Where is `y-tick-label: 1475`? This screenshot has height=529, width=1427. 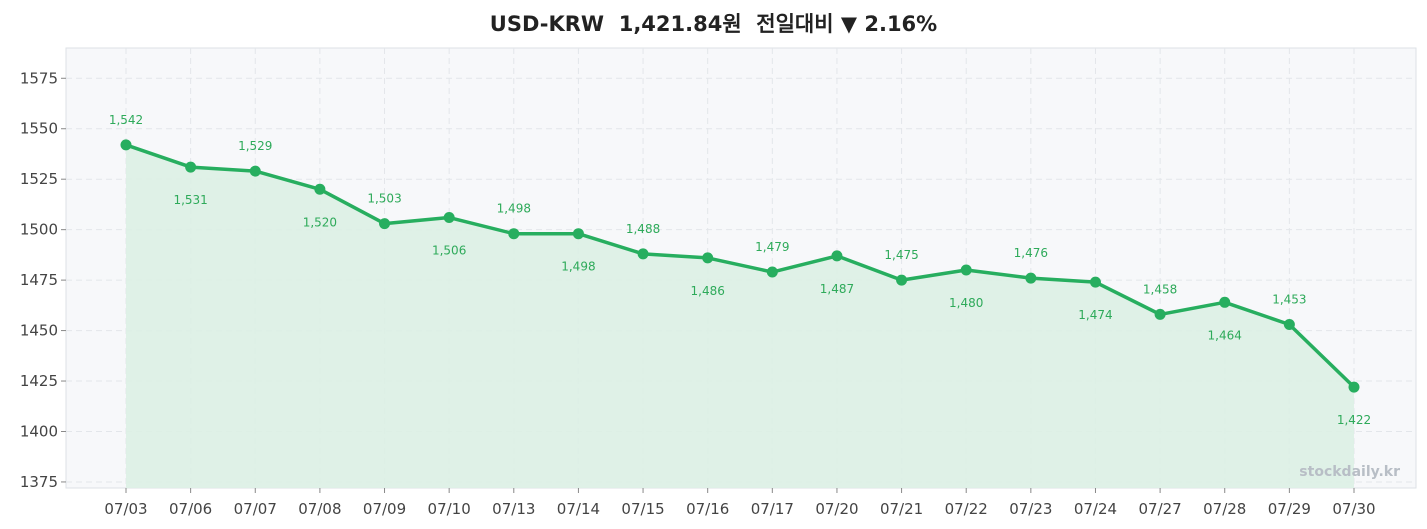
y-tick-label: 1475 is located at coordinates (39, 280).